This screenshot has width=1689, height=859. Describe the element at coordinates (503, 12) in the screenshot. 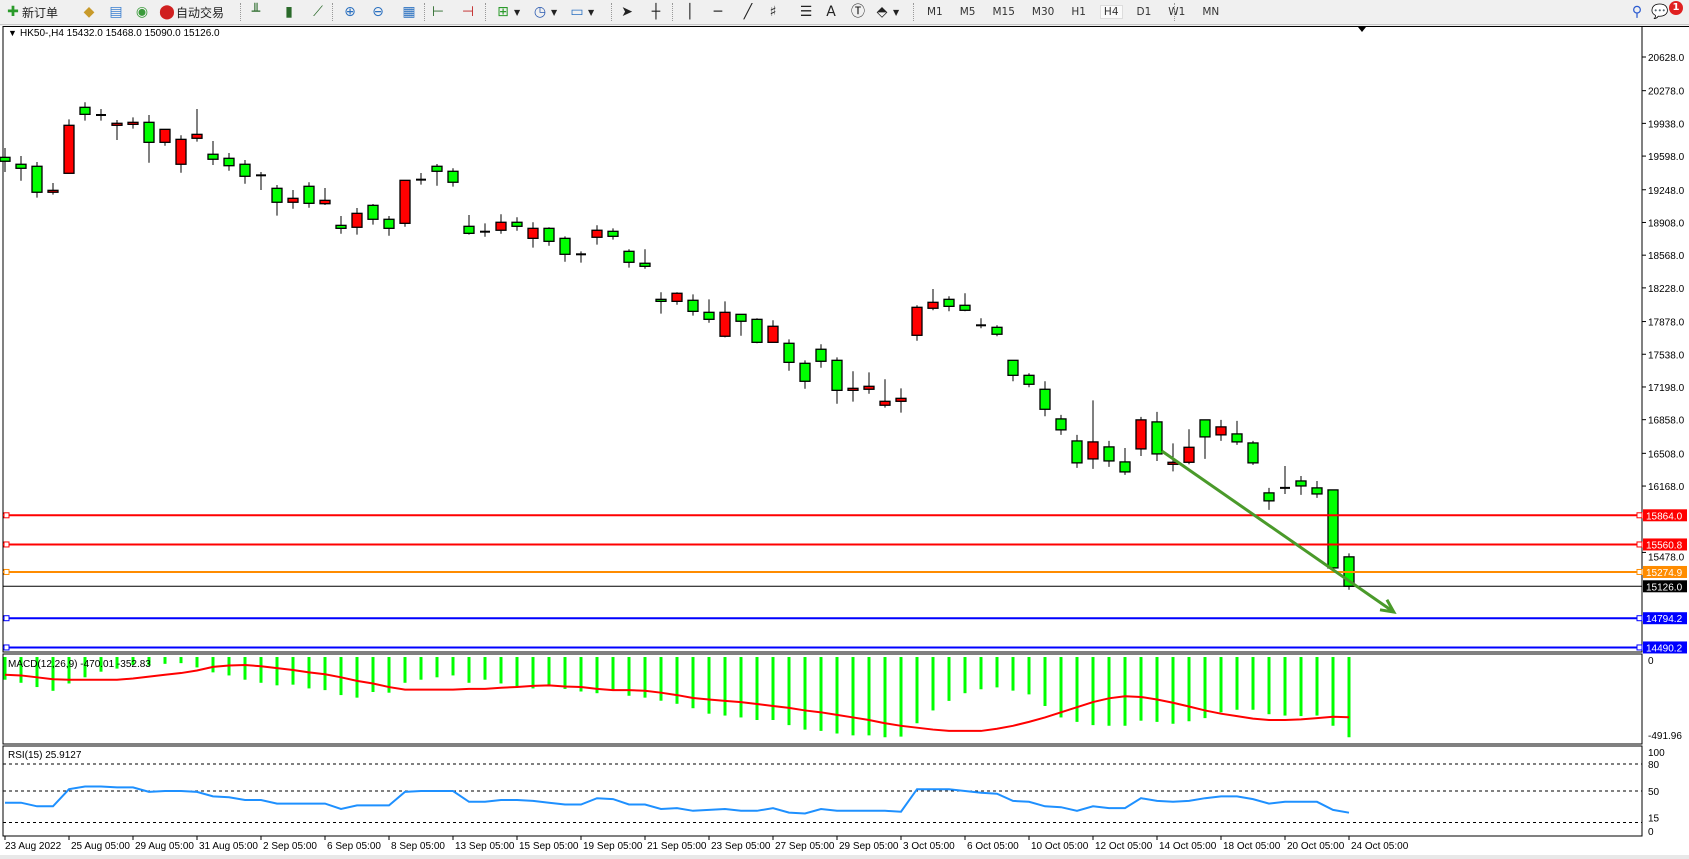

I see `new-chart-icon: ⊞` at that location.